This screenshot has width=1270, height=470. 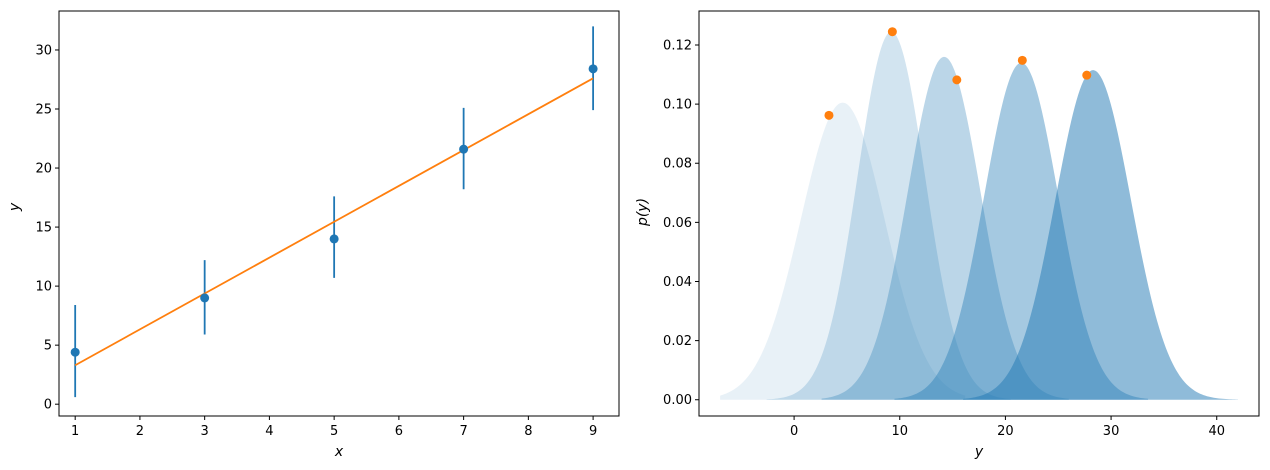 I want to click on left-y-tick-label: 20, so click(x=43, y=169).